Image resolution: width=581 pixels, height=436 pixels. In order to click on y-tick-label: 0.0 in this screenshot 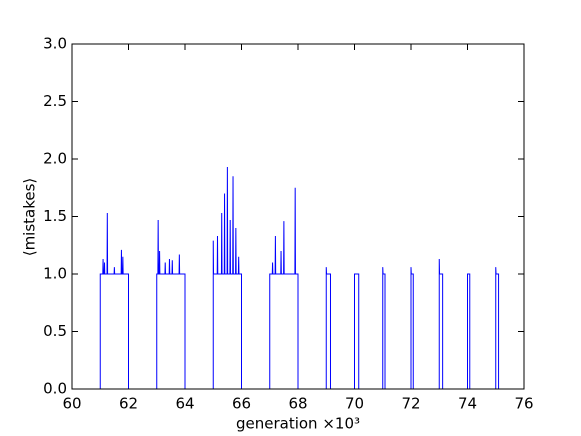, I will do `click(55, 389)`.